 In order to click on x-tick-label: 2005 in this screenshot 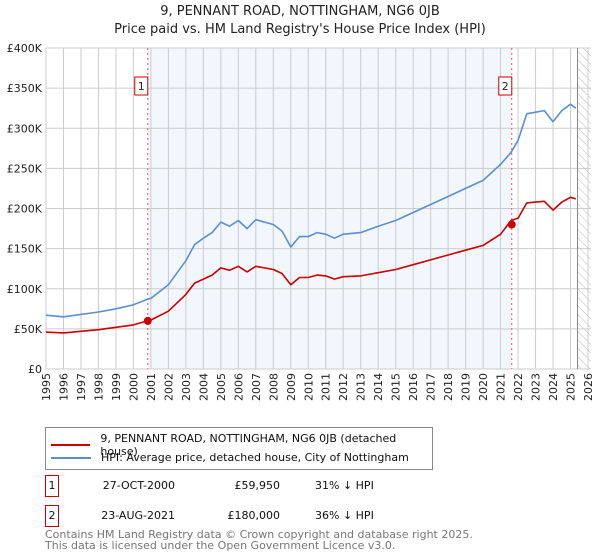, I will do `click(221, 387)`.